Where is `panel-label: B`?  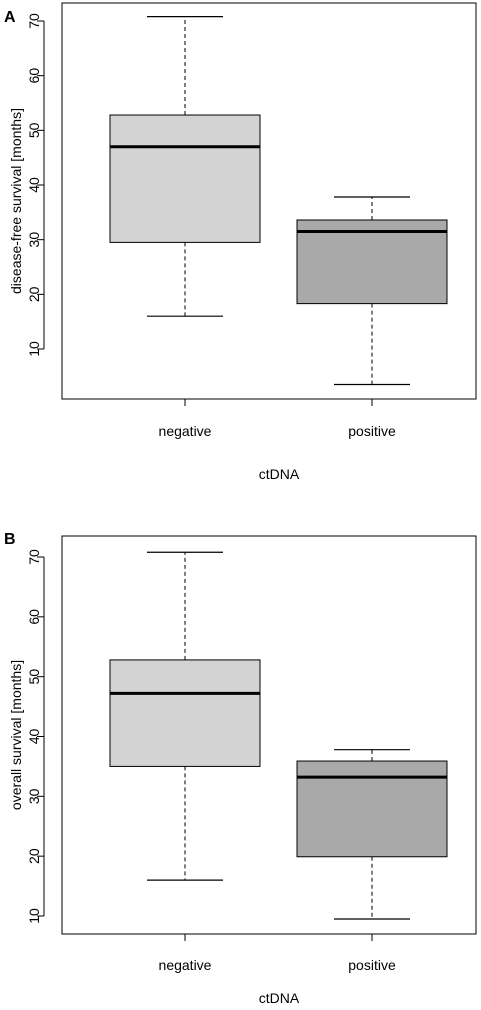 panel-label: B is located at coordinates (10, 539).